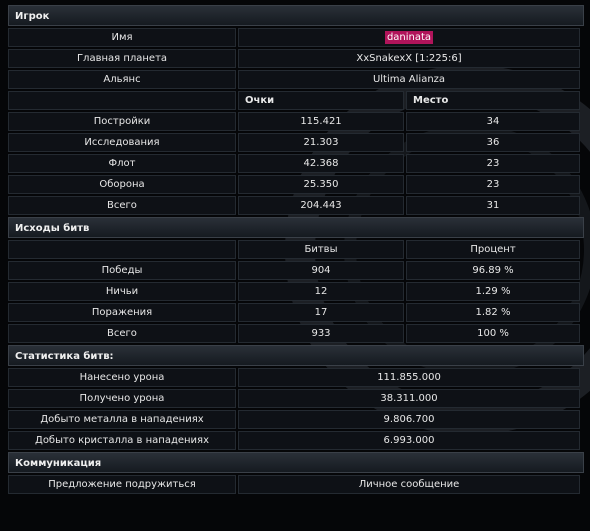 This screenshot has height=531, width=590. Describe the element at coordinates (122, 37) in the screenshot. I see `name-label: Имя` at that location.